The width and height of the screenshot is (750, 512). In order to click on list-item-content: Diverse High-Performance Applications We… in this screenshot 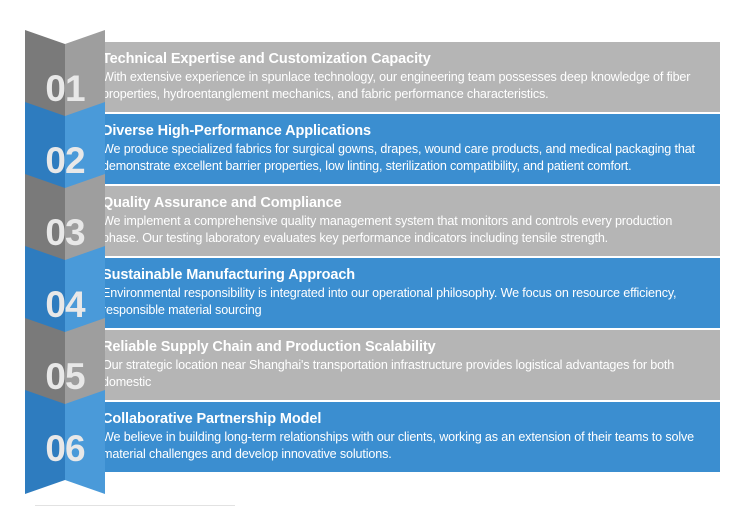, I will do `click(404, 149)`.